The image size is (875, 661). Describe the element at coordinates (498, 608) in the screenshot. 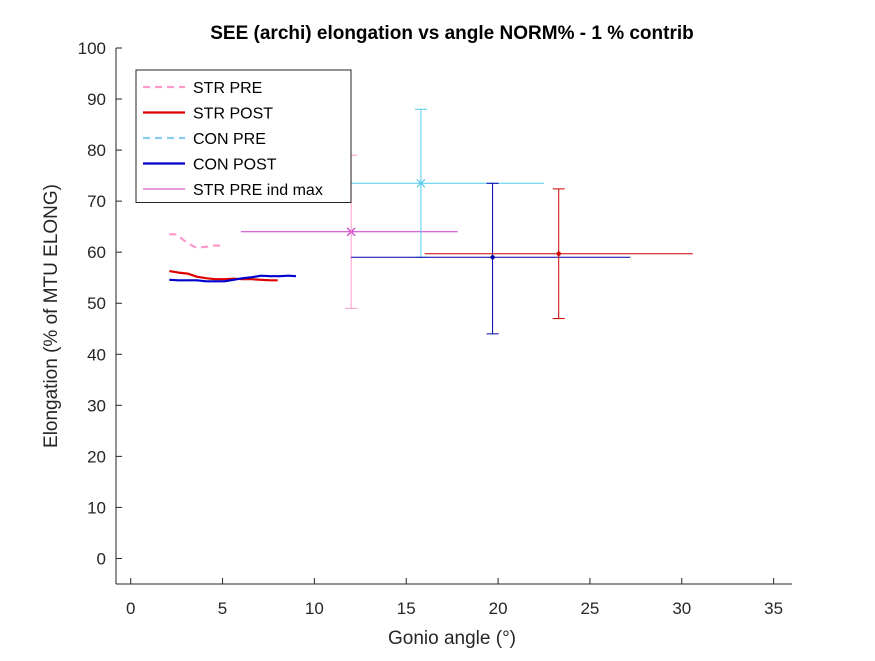

I see `x-tick-label: 20` at that location.